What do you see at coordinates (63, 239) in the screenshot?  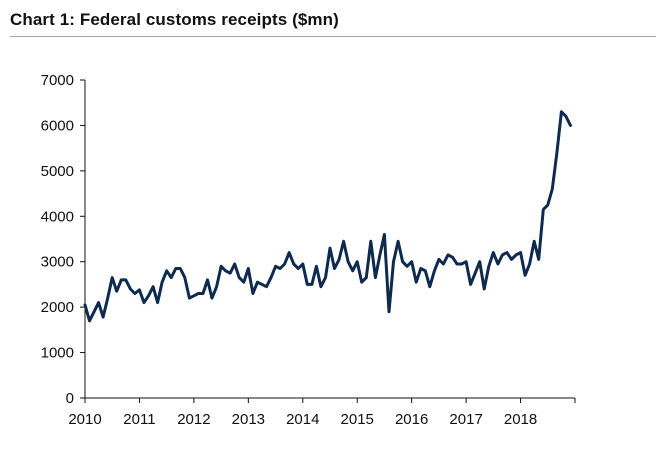 I see `y-axis: 0 1000 2000 3000 4000 5000 6000 7000` at bounding box center [63, 239].